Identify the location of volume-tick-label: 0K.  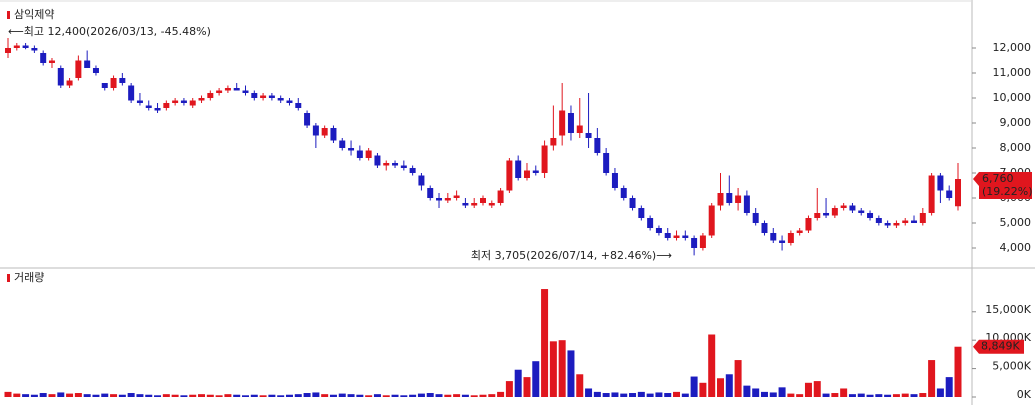
(1024, 394).